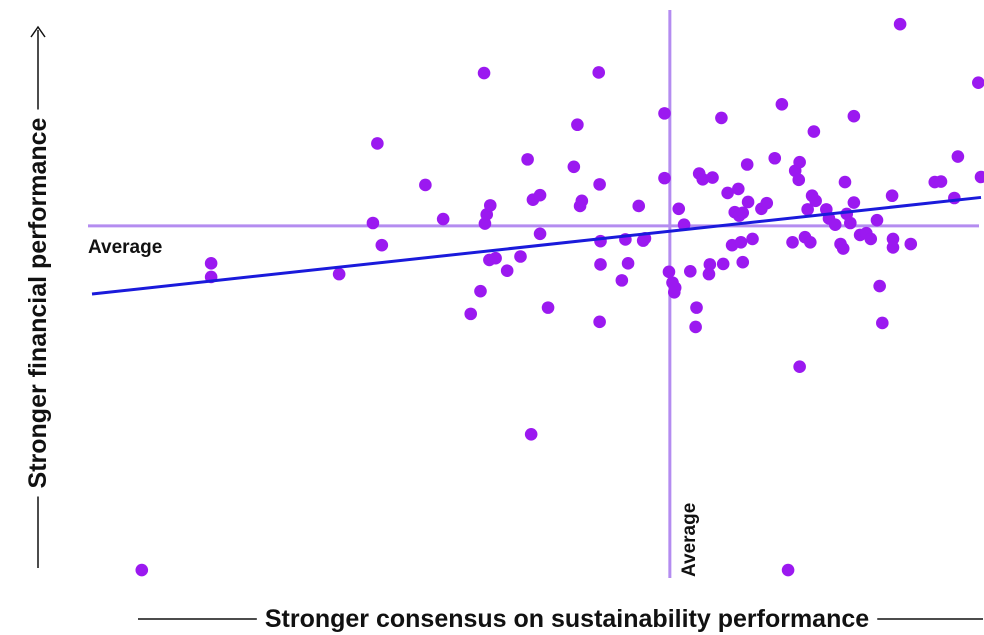 This screenshot has height=635, width=984. Describe the element at coordinates (536, 245) in the screenshot. I see `trend-line` at that location.